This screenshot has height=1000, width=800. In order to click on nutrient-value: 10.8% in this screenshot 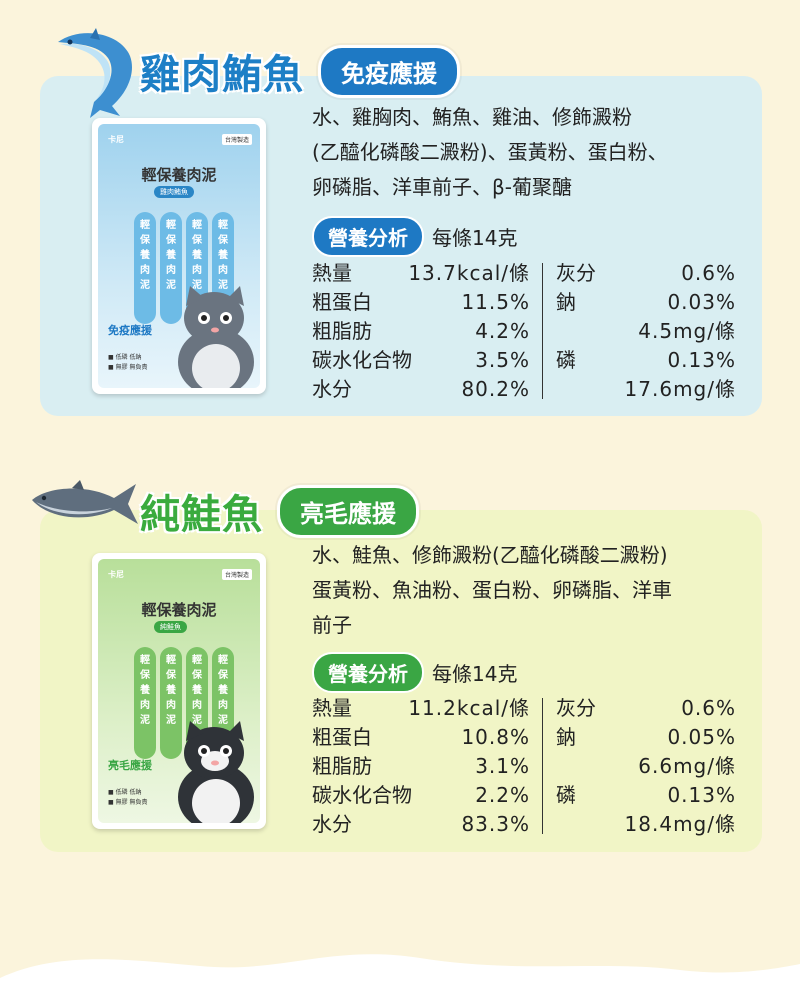, I will do `click(495, 737)`.